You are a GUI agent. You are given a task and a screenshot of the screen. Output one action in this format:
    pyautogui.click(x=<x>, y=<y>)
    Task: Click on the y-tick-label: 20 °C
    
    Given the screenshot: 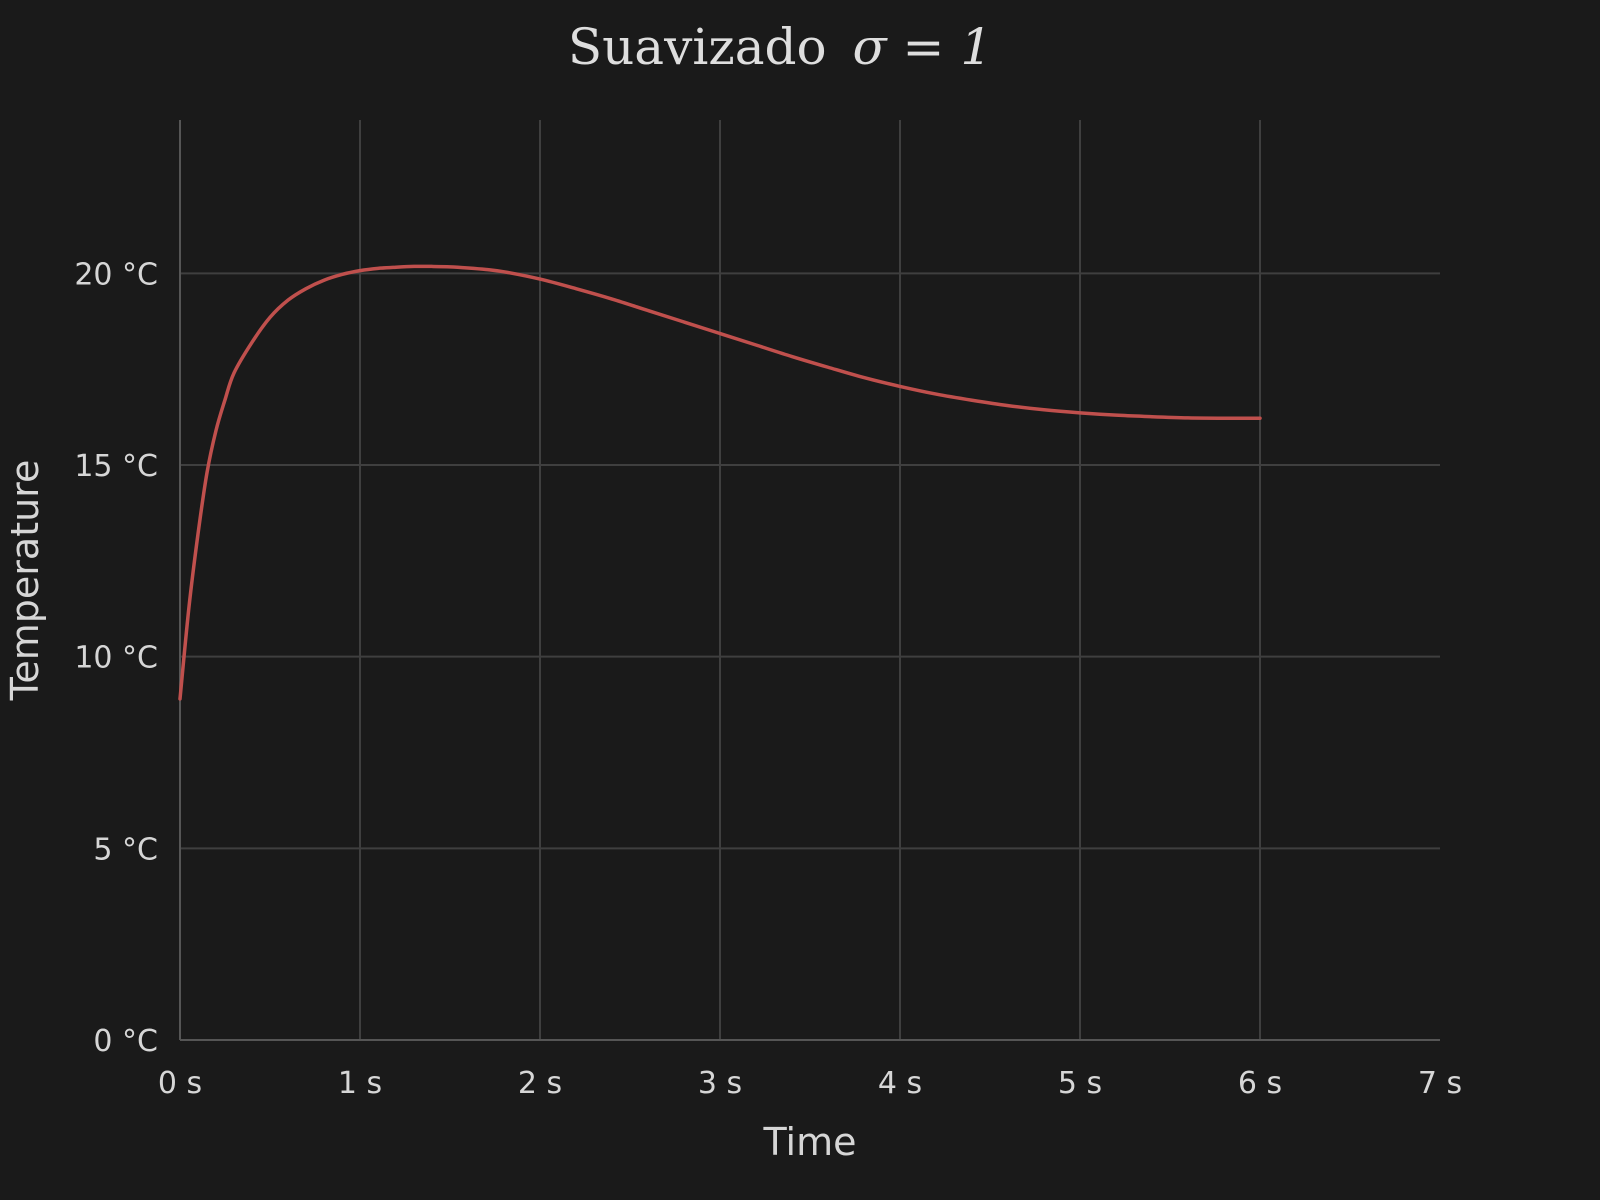 What is the action you would take?
    pyautogui.click(x=116, y=274)
    